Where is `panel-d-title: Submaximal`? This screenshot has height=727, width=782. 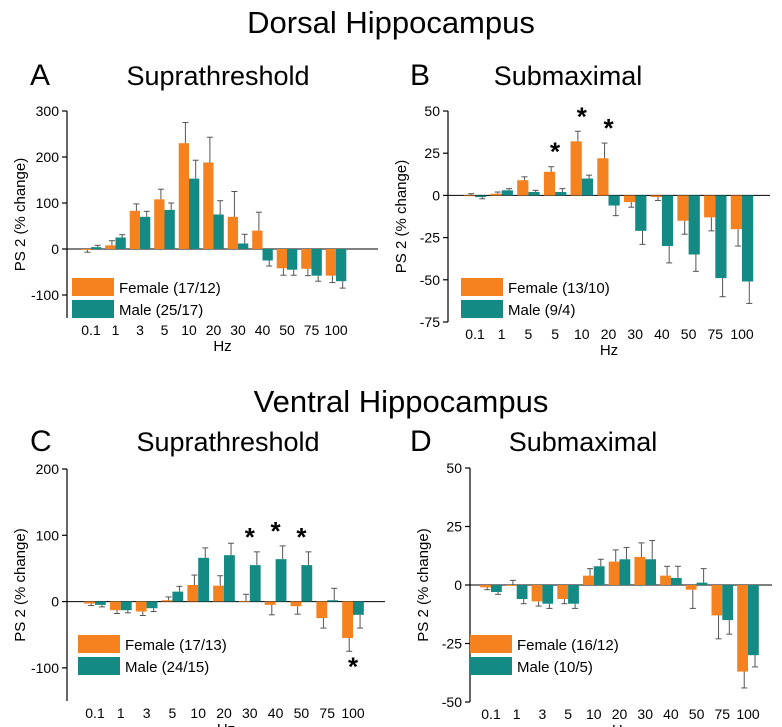 panel-d-title: Submaximal is located at coordinates (583, 442).